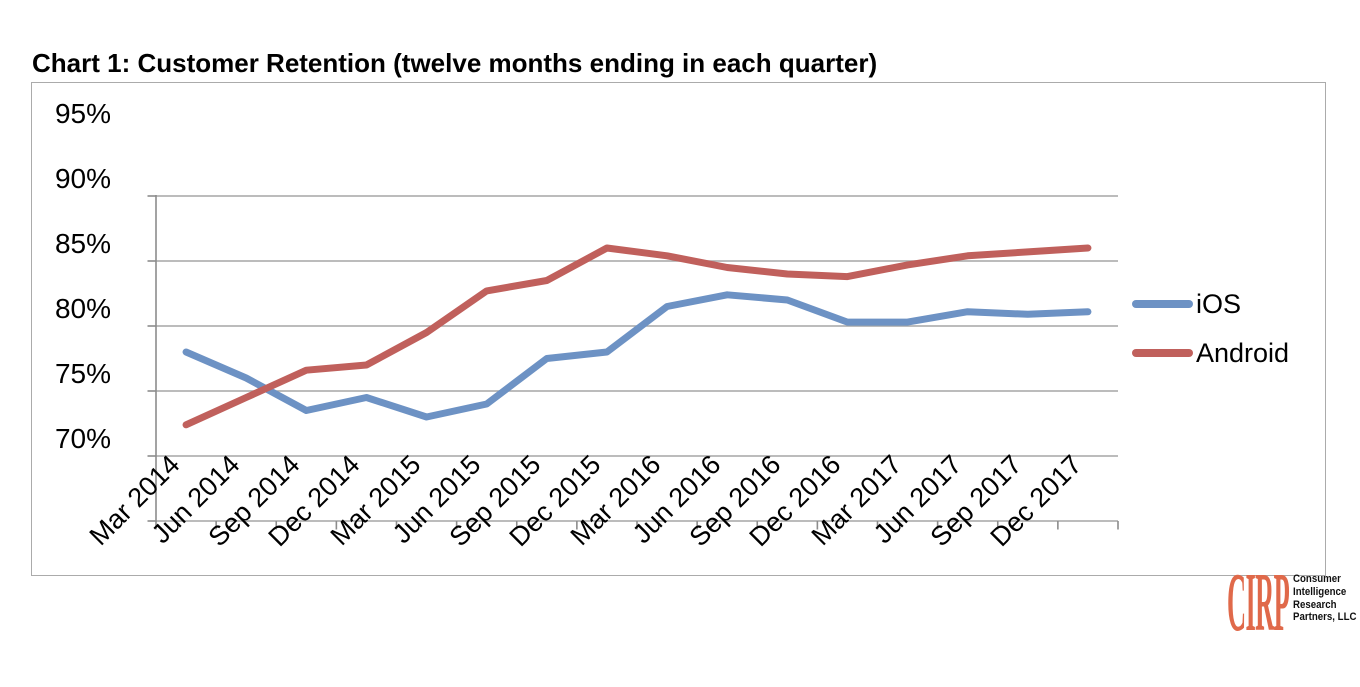  What do you see at coordinates (1315, 604) in the screenshot?
I see `cirp-logo-line: Research` at bounding box center [1315, 604].